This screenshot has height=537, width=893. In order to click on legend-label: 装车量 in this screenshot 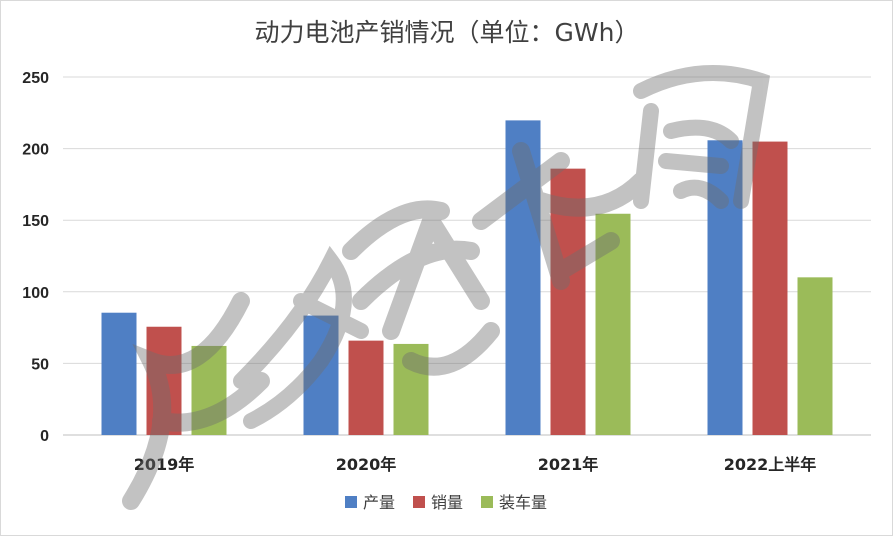, I will do `click(523, 502)`.